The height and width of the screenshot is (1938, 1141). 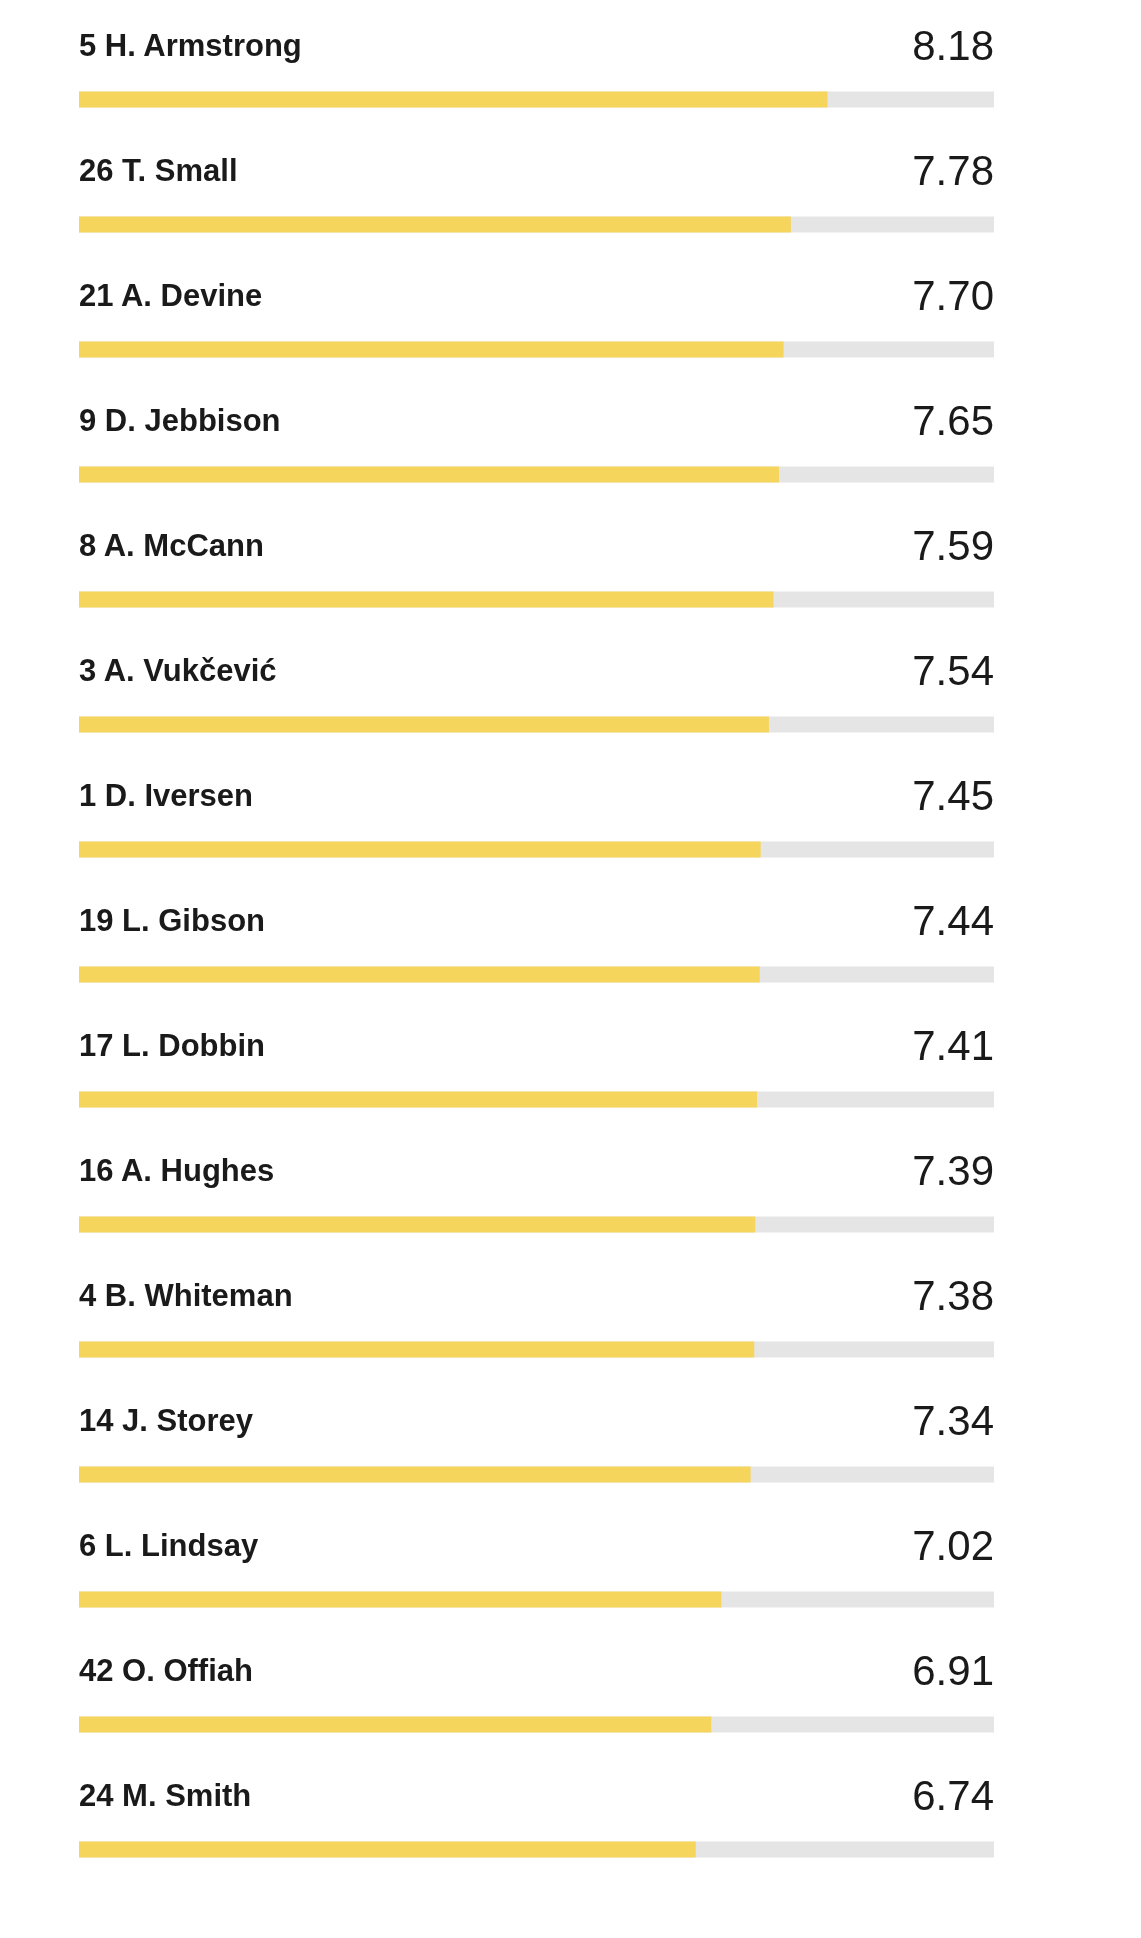 I want to click on data-label: 7.65, so click(x=953, y=420).